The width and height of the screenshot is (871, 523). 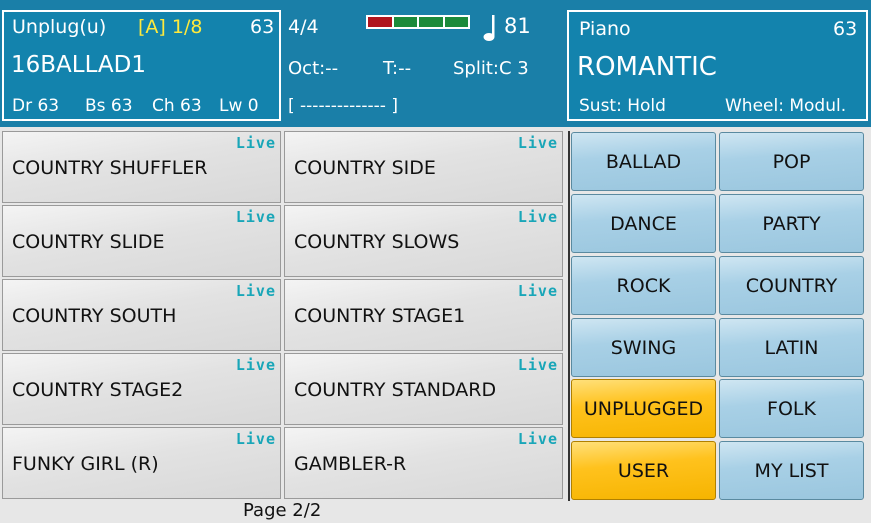 I want to click on voice-name: ROMANTIC, so click(x=647, y=67).